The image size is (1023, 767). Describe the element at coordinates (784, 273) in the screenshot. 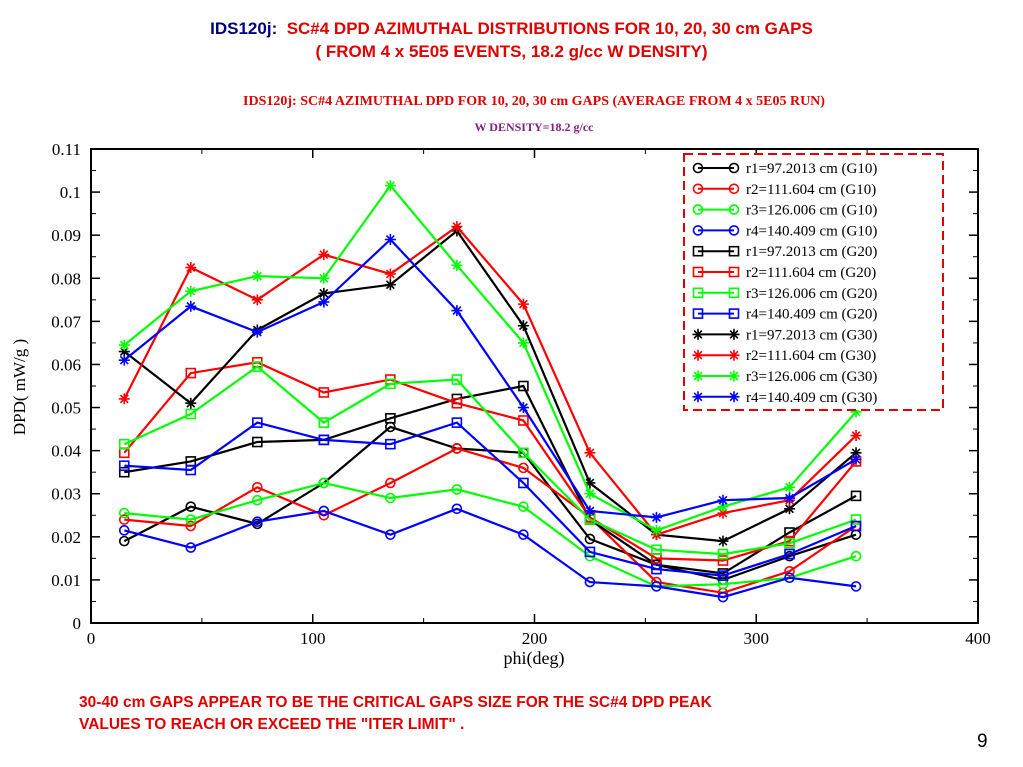

I see `legend-item: r2=111.604 cm (G20)` at that location.